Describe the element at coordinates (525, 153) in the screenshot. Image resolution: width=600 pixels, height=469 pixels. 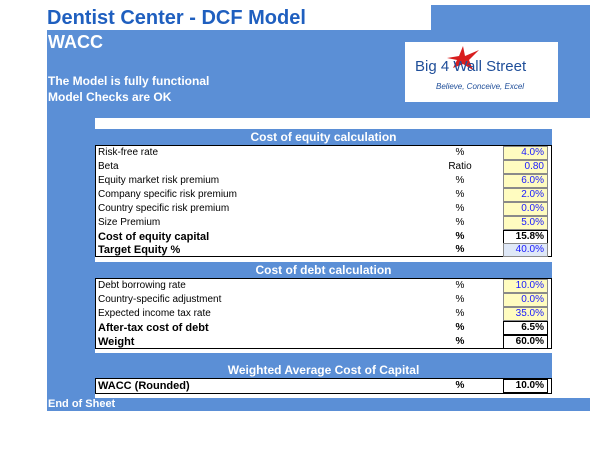
I see `input-cell-risk-free-rate: 4.0%` at that location.